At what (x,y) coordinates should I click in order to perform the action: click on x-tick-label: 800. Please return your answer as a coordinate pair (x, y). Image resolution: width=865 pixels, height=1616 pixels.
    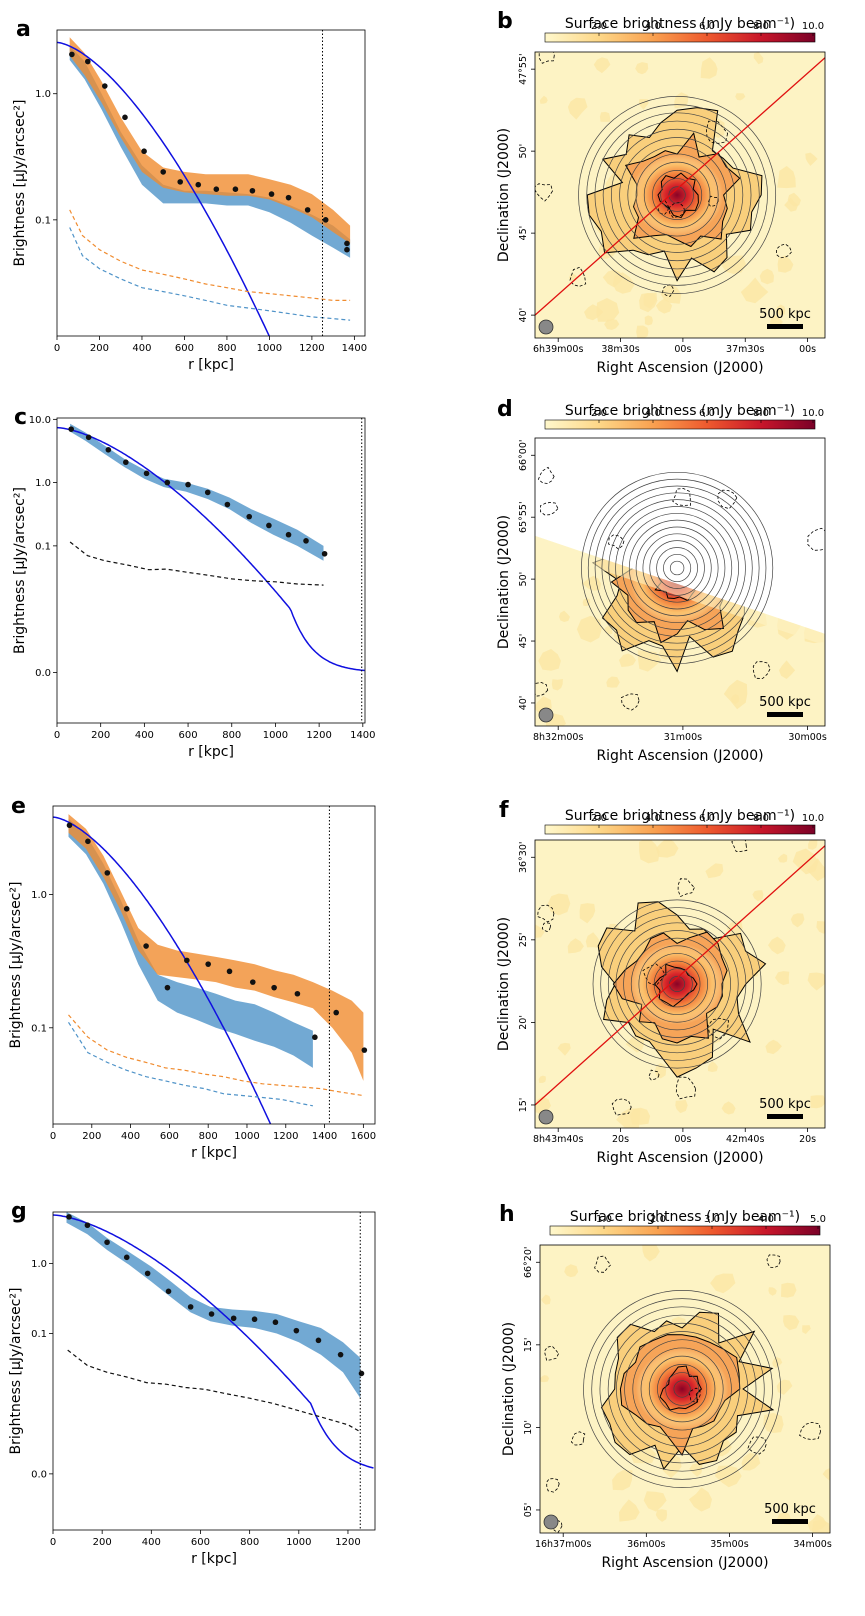
    Looking at the image, I should click on (231, 735).